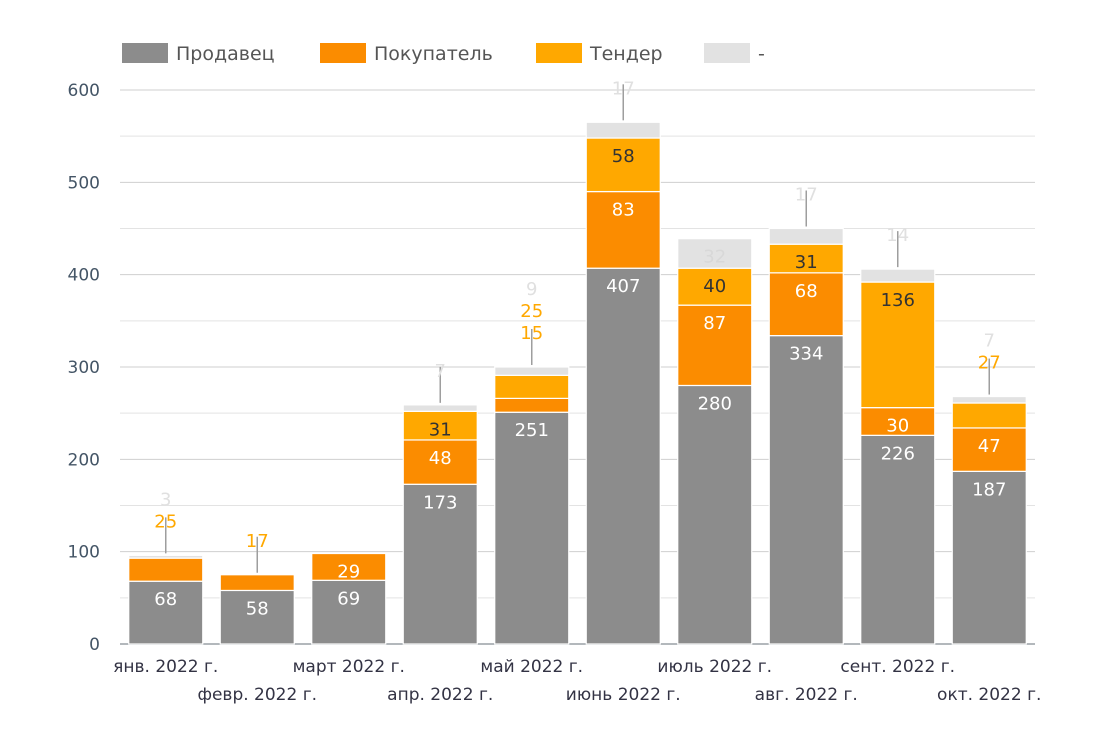 This screenshot has height=732, width=1110. Describe the element at coordinates (165, 667) in the screenshot. I see `x-tick-label: янв. 2022 г.` at that location.